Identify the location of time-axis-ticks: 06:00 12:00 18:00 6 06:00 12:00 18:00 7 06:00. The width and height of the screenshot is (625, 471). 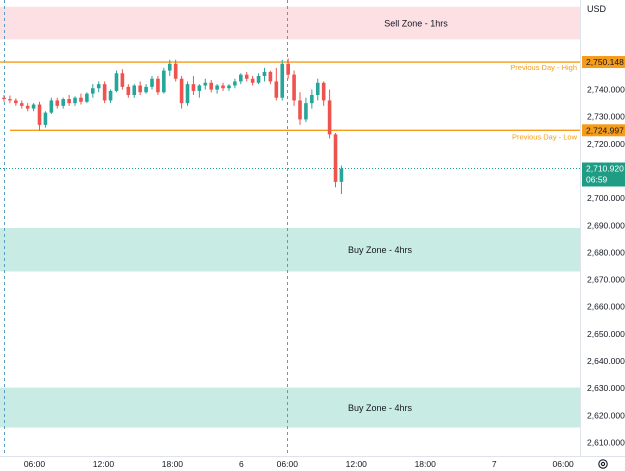
(299, 464).